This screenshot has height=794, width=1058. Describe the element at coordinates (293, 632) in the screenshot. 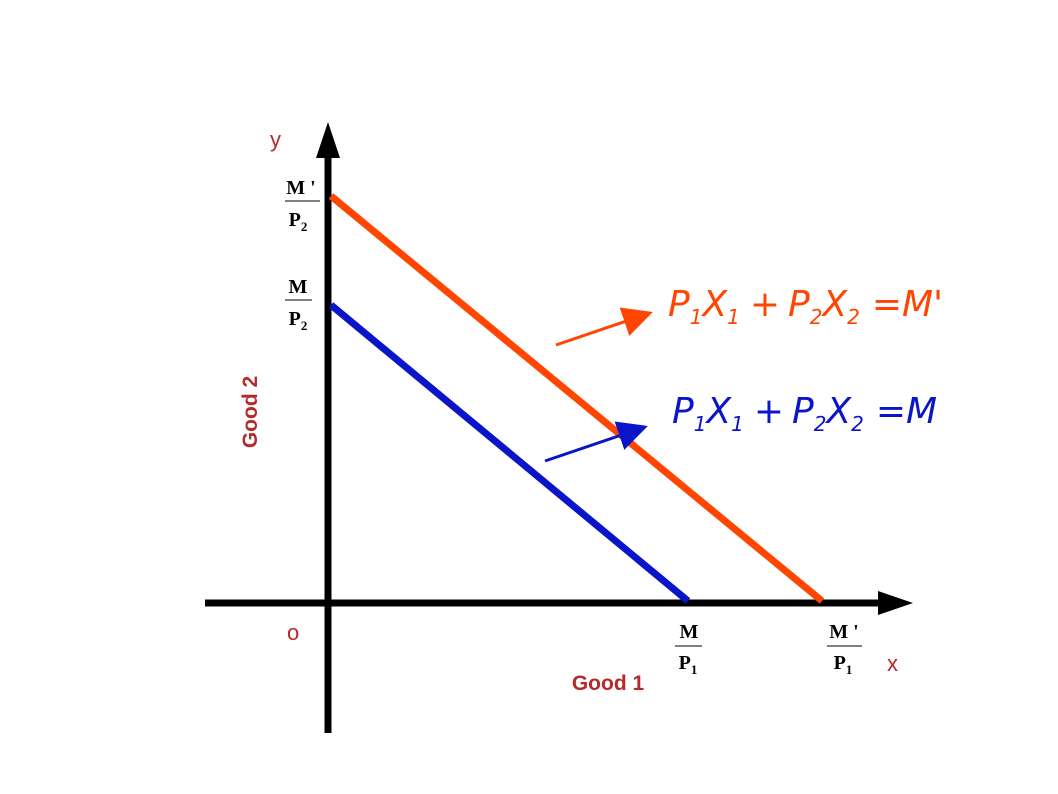

I see `origin-label: o` at that location.